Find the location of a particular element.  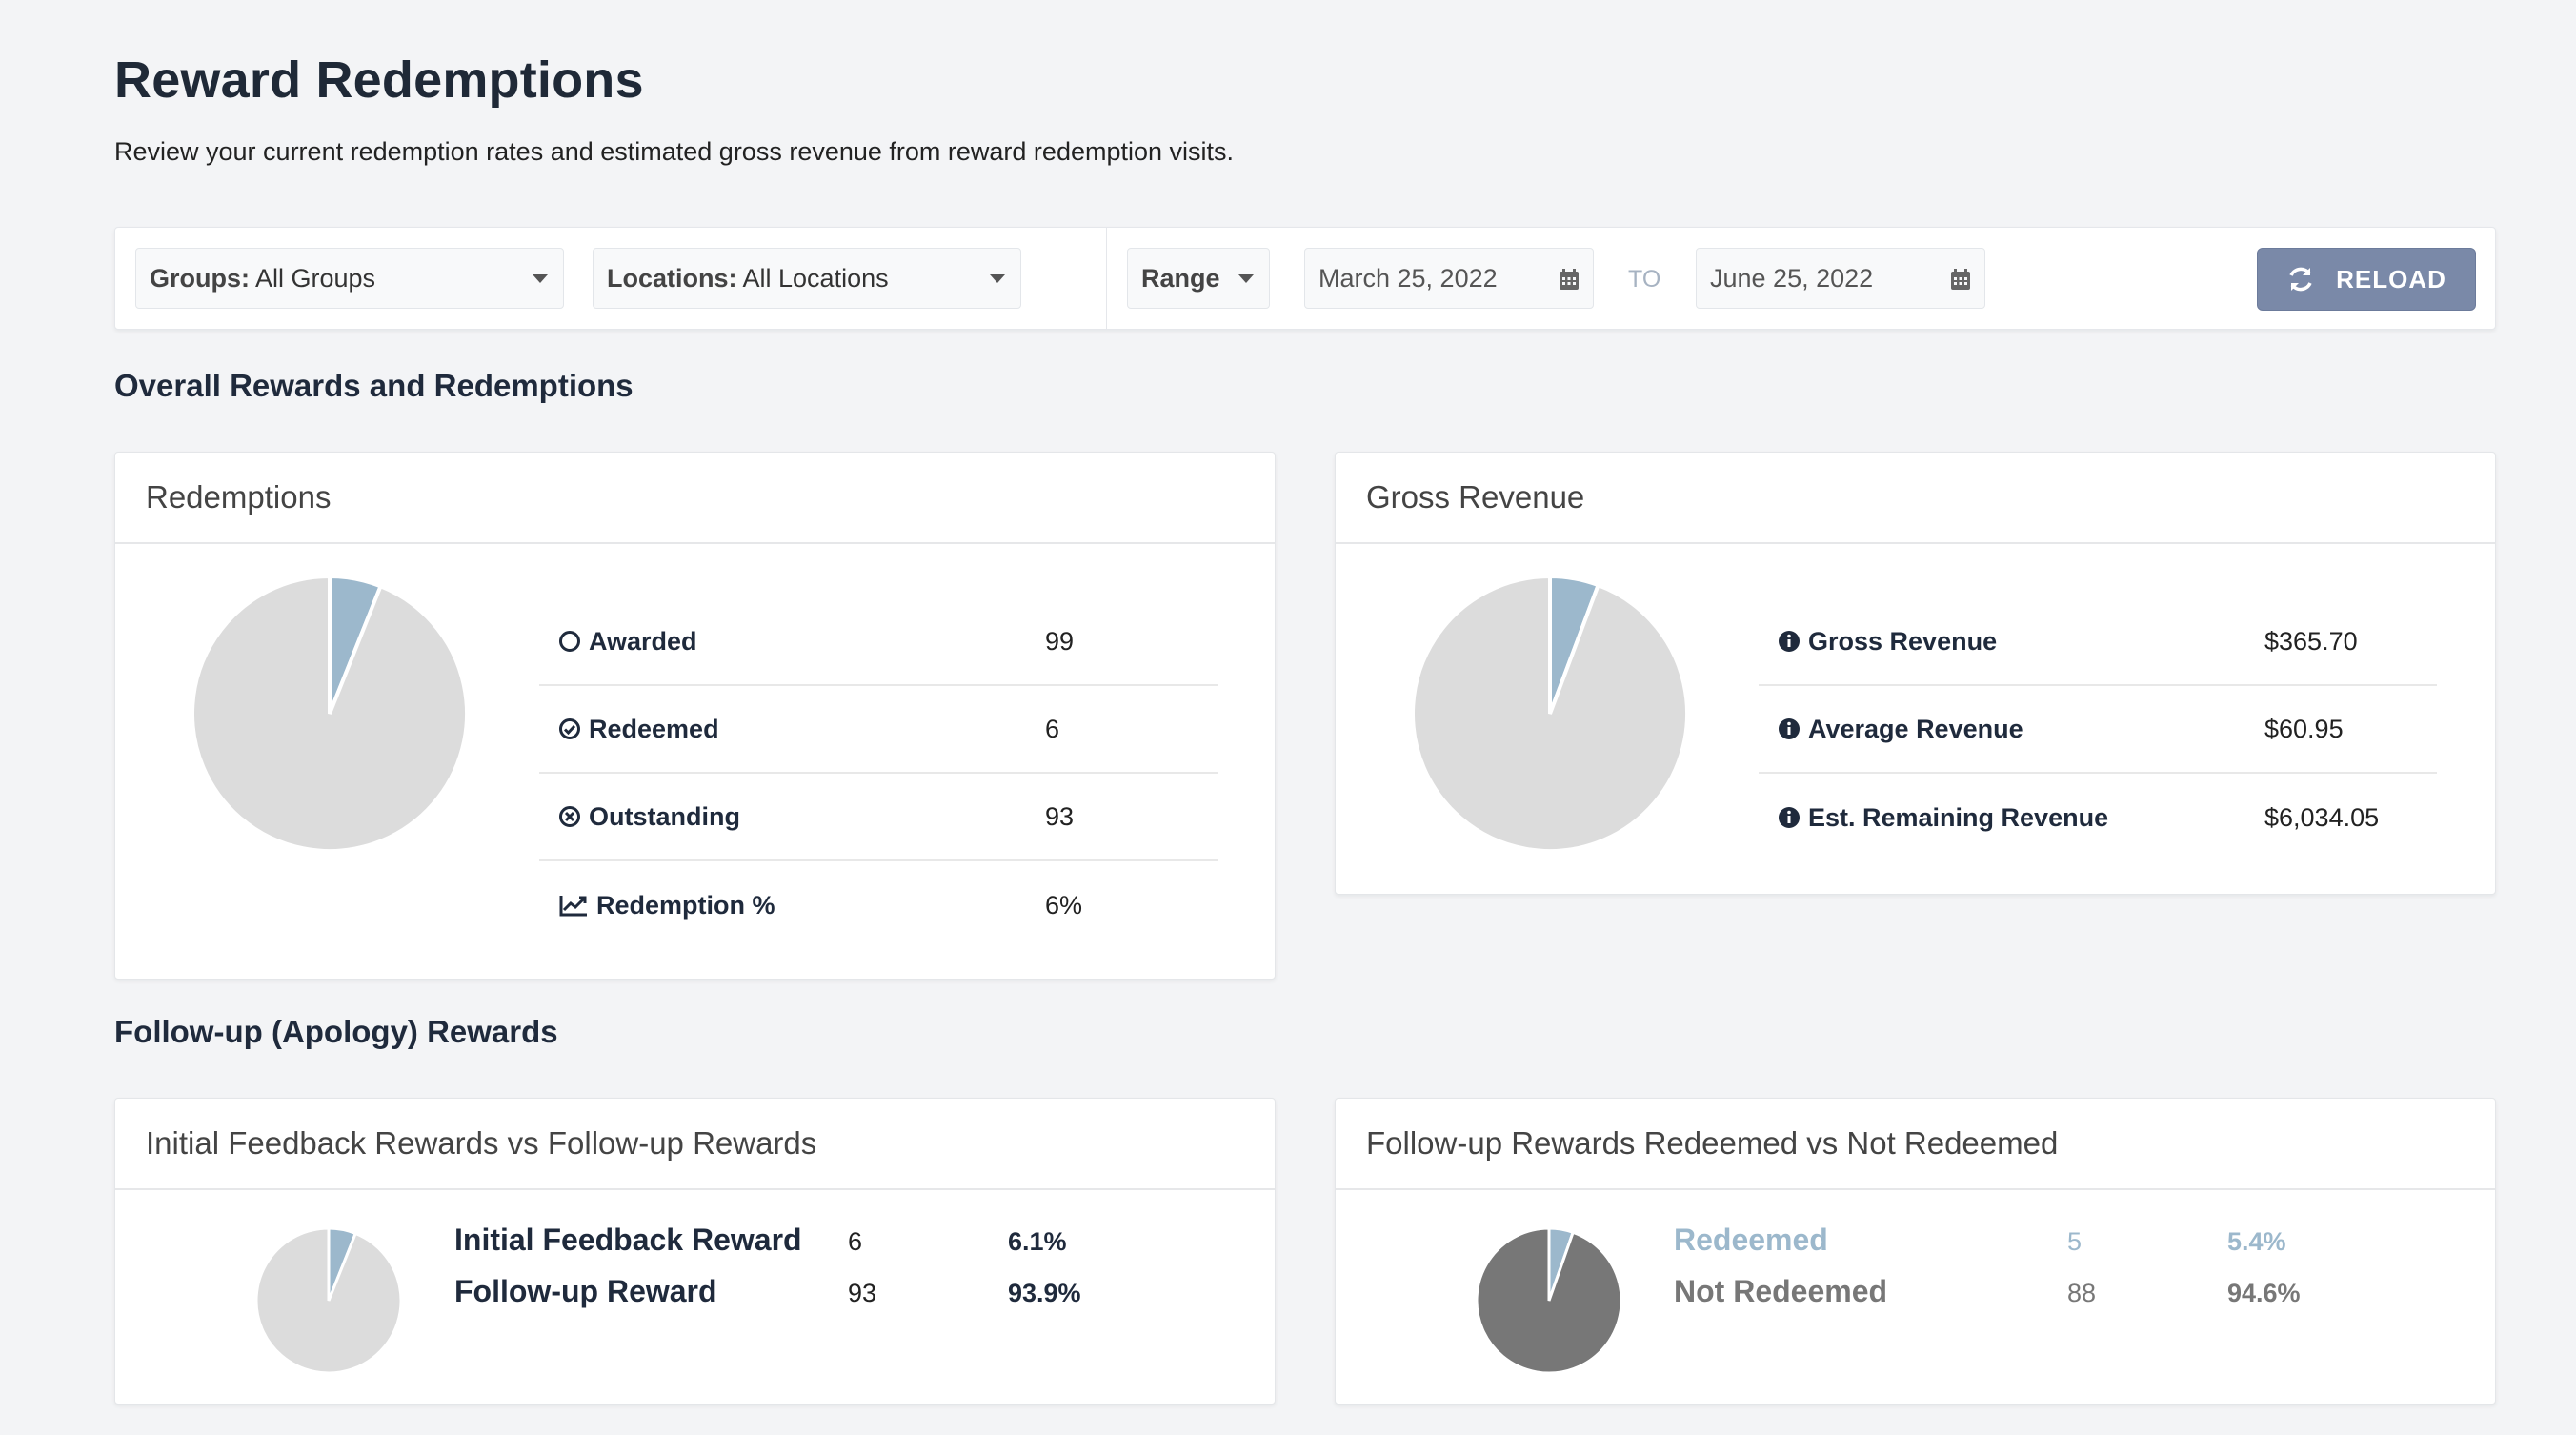

reload-label: RELOAD is located at coordinates (2391, 278).